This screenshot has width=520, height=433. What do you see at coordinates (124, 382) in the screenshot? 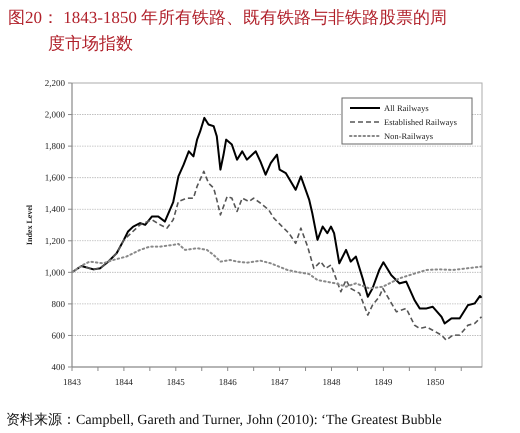
I see `x-tick-label: 1844` at bounding box center [124, 382].